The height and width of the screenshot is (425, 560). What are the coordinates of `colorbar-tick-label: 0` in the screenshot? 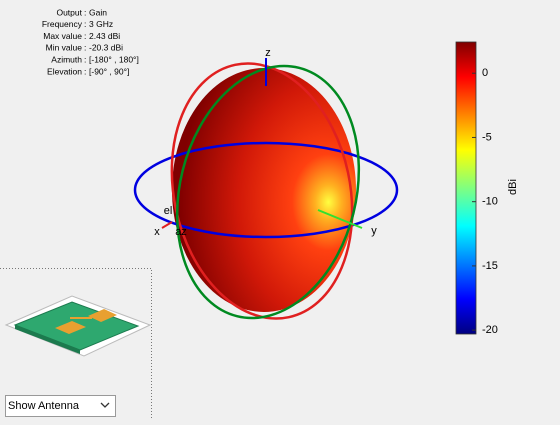 It's located at (485, 73).